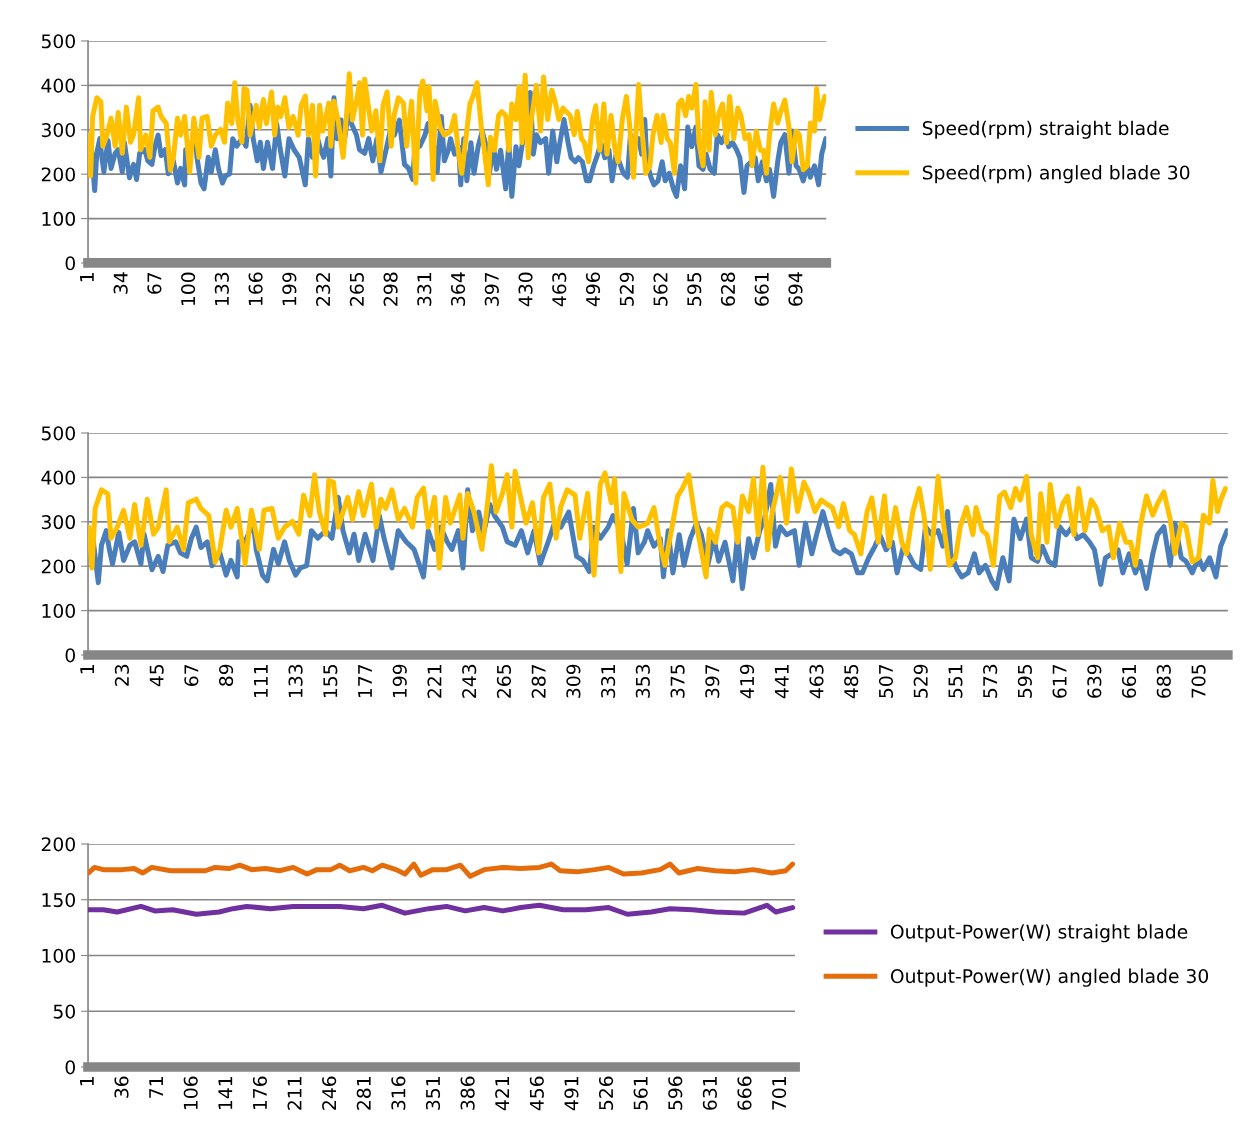 This screenshot has width=1247, height=1135. Describe the element at coordinates (1045, 129) in the screenshot. I see `legend-label: Speed(rpm) straight blade` at that location.